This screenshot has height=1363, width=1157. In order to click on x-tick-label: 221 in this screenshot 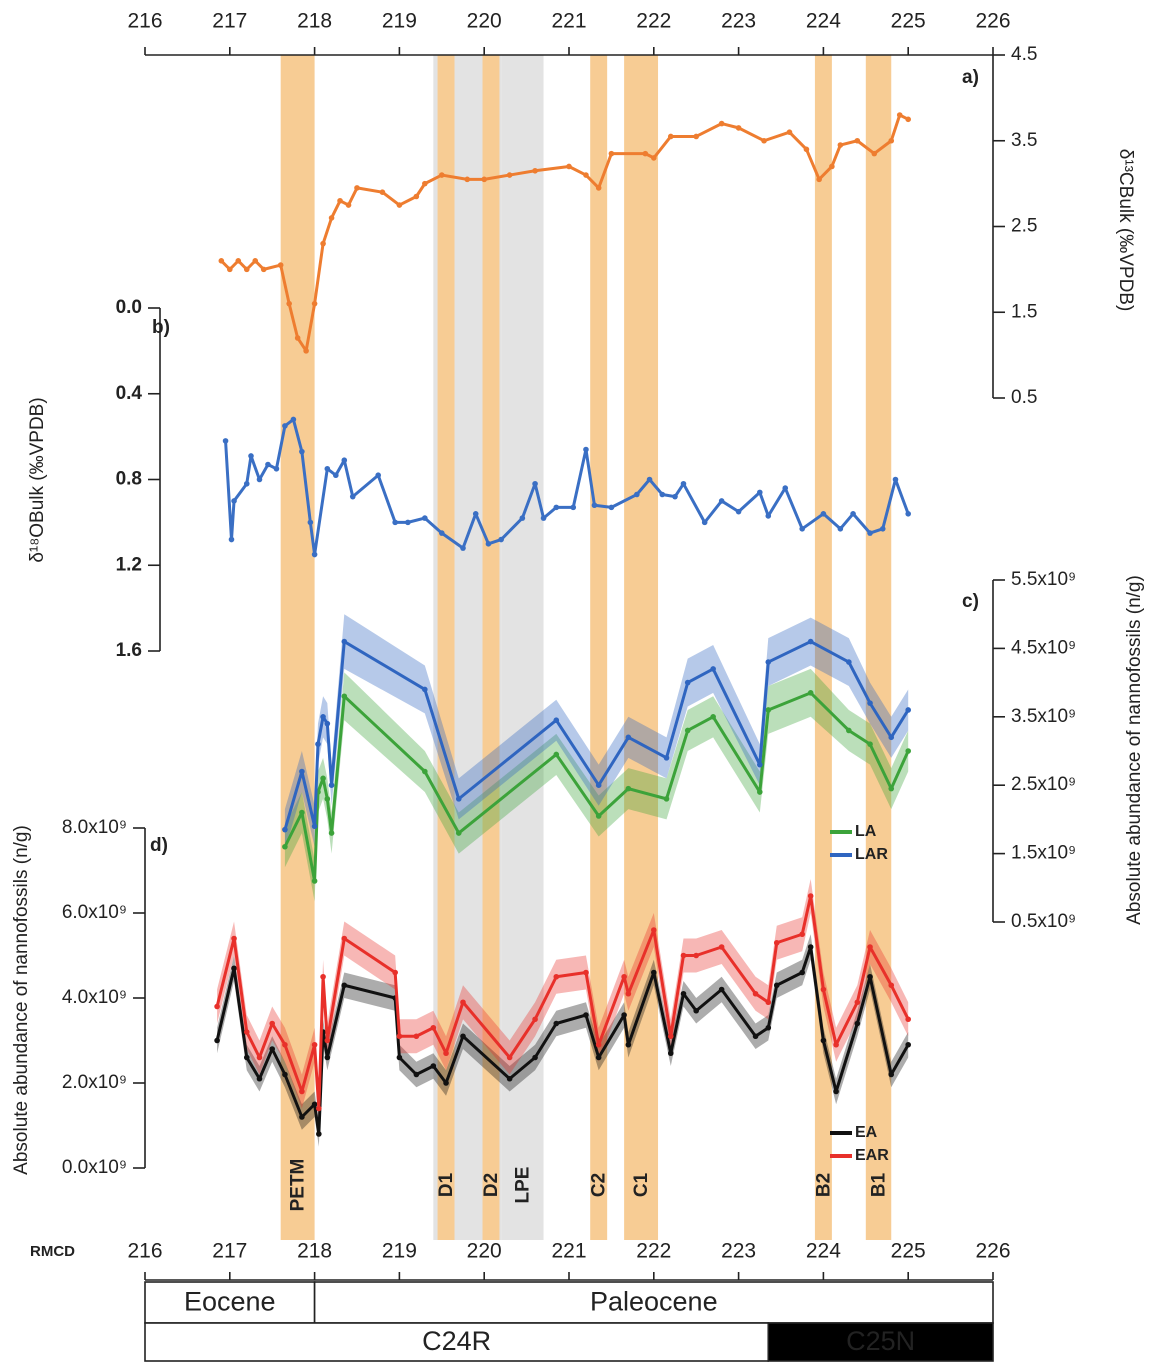, I will do `click(568, 21)`.